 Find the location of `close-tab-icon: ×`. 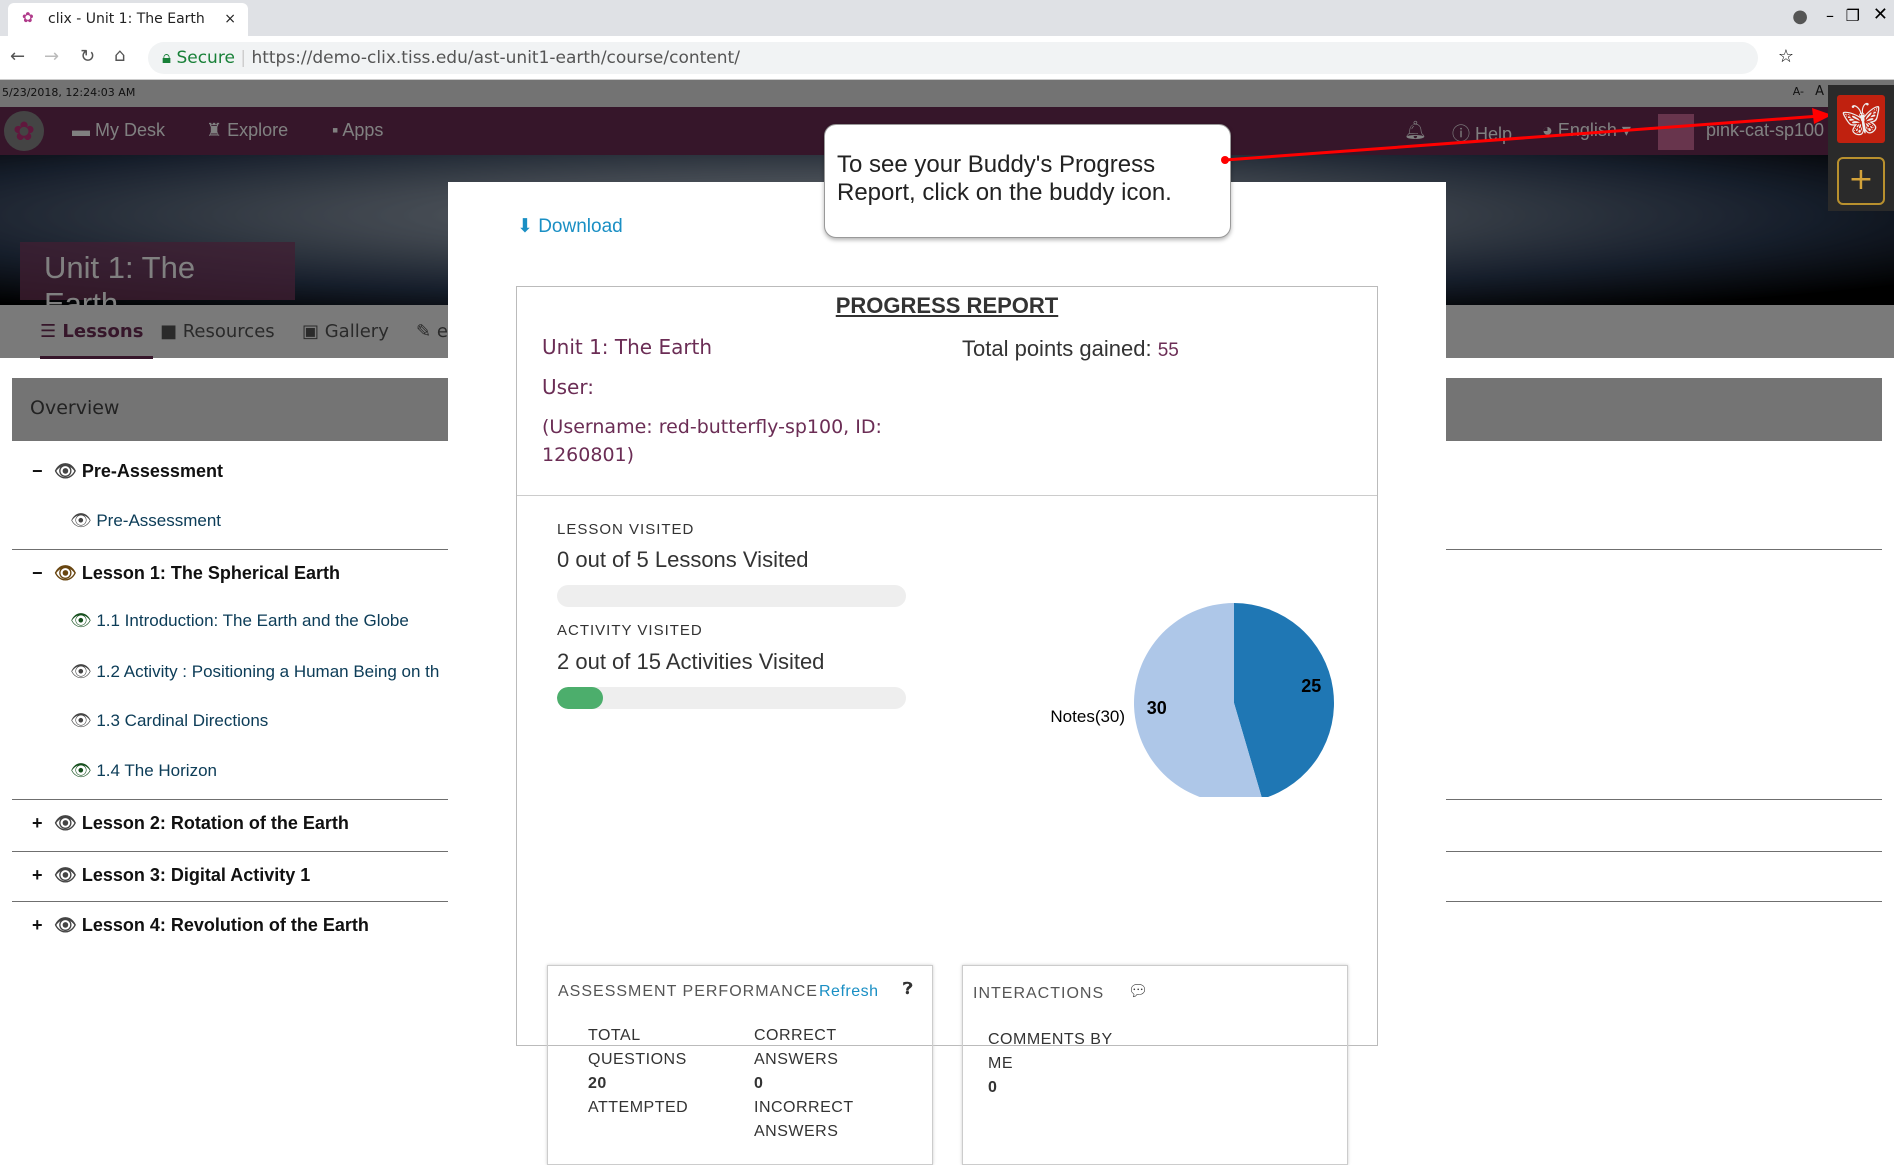

close-tab-icon: × is located at coordinates (230, 19).